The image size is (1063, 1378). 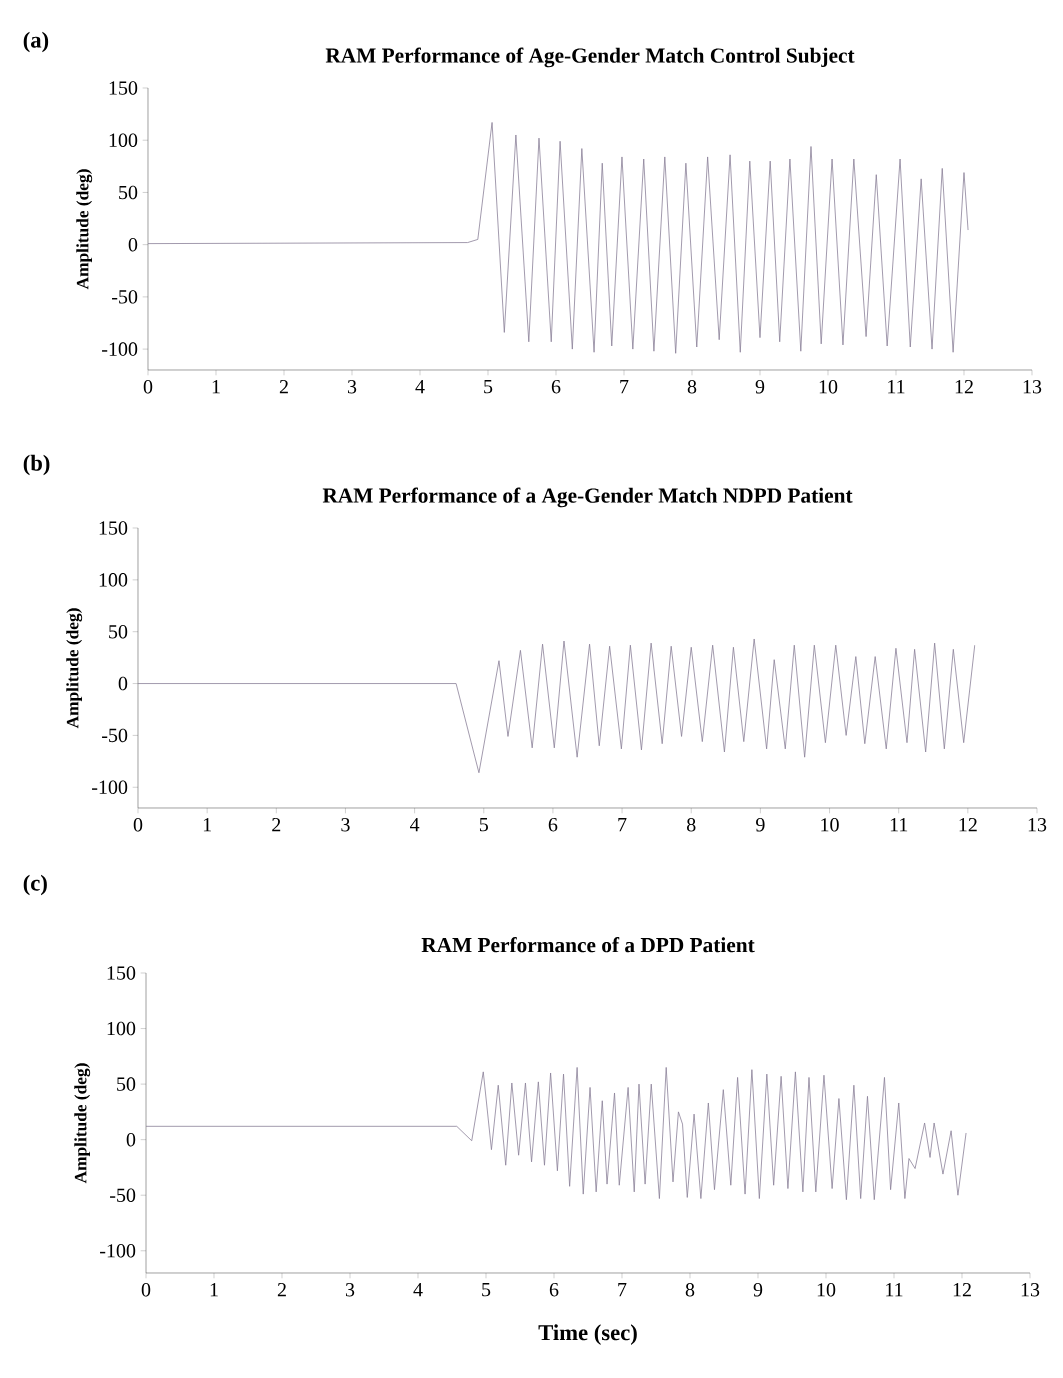 I want to click on x-axis-title: Time (sec), so click(x=587, y=1334).